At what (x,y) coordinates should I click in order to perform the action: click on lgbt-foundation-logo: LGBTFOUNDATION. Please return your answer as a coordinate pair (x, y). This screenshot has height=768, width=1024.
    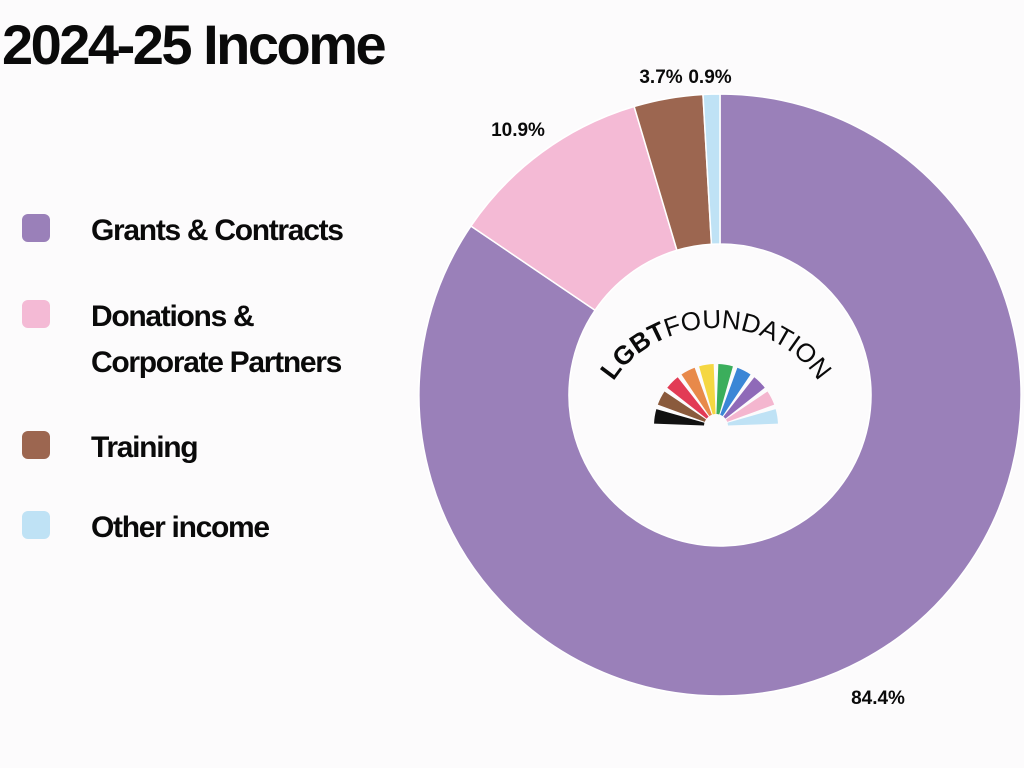
    Looking at the image, I should click on (716, 365).